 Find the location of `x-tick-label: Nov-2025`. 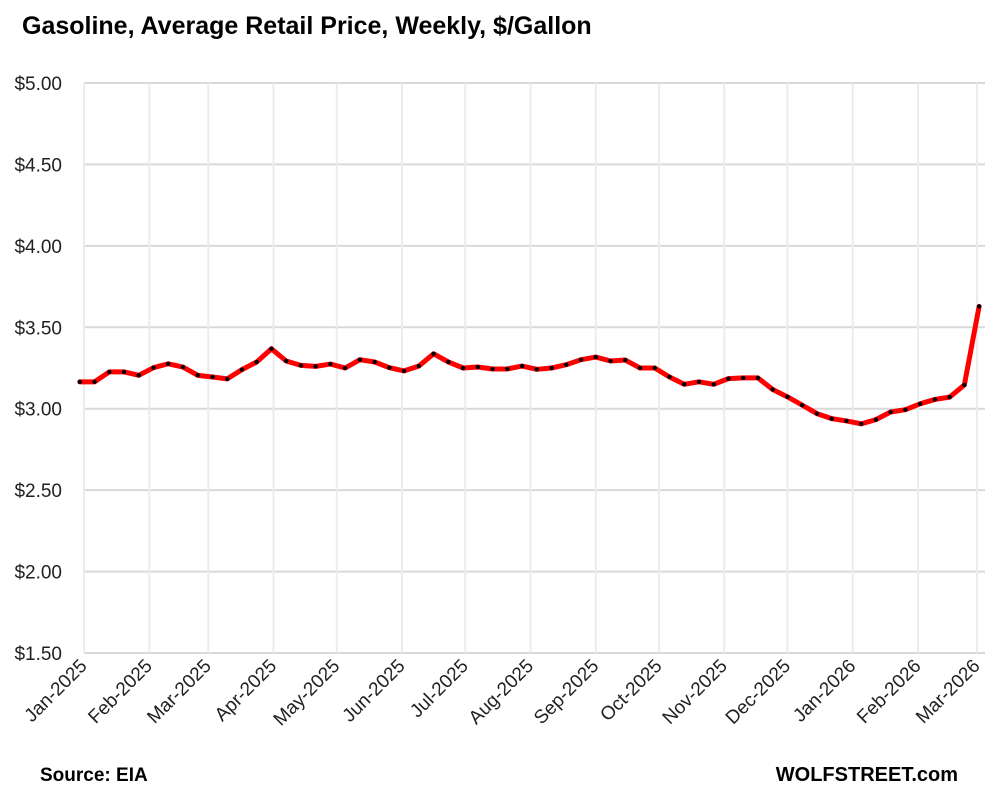

x-tick-label: Nov-2025 is located at coordinates (695, 692).